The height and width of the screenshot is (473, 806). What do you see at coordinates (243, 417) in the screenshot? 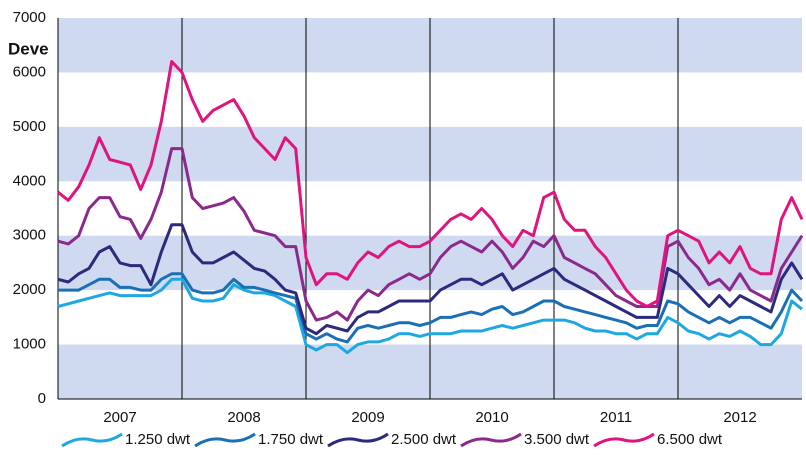
I see `x-tick-label: 2008` at bounding box center [243, 417].